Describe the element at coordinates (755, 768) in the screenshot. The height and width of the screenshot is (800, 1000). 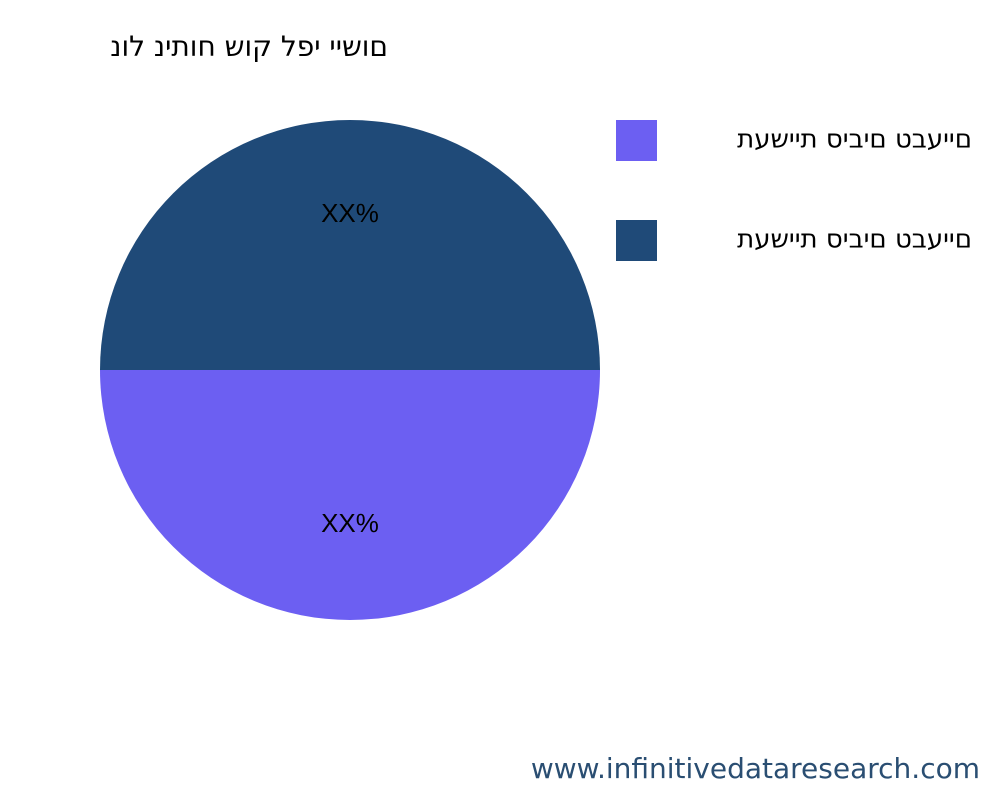
I see `watermark: www.infinitivedataresearch.com` at that location.